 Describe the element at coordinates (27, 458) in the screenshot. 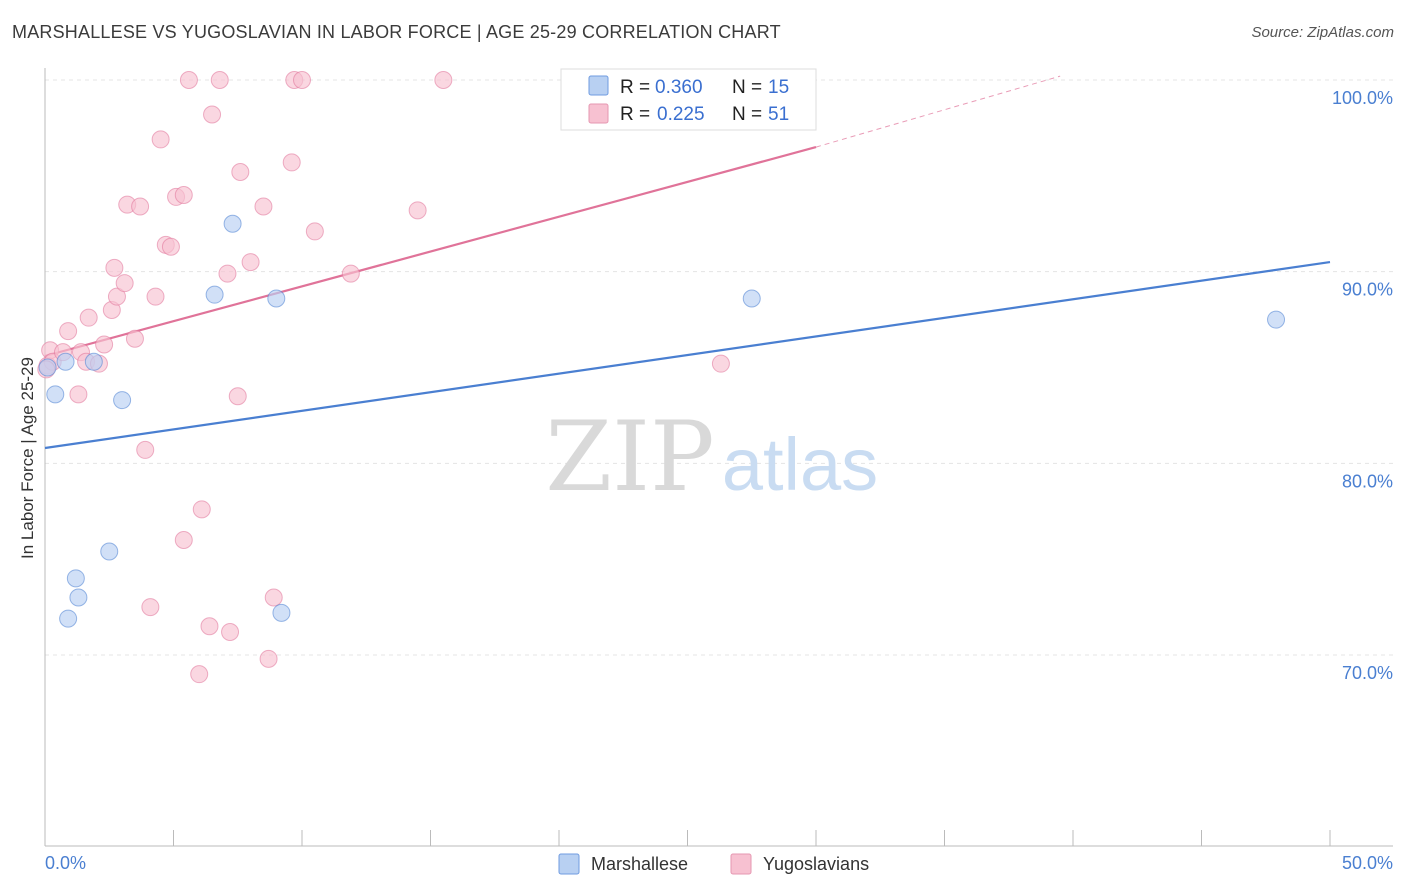

I see `y-axis-title: In Labor Force | Age 25-29` at that location.